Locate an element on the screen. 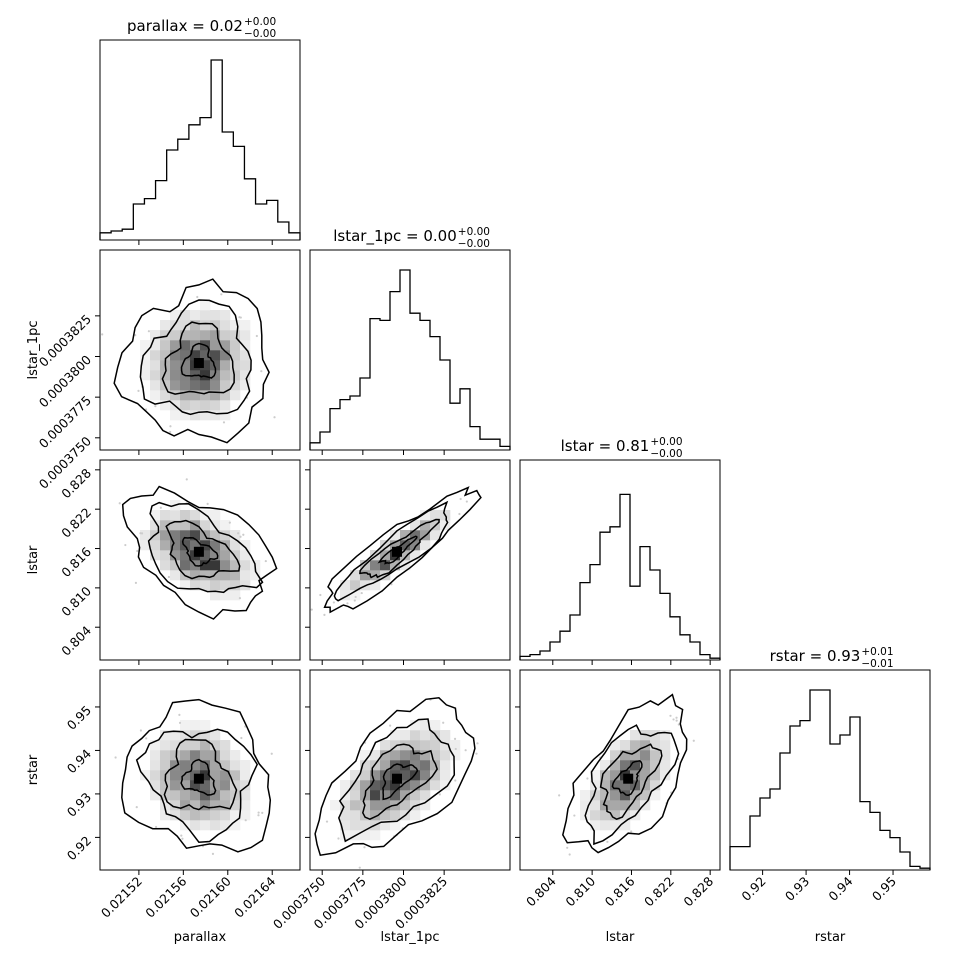 The image size is (970, 970). title-rstar: rstar = 0.93 is located at coordinates (815, 656).